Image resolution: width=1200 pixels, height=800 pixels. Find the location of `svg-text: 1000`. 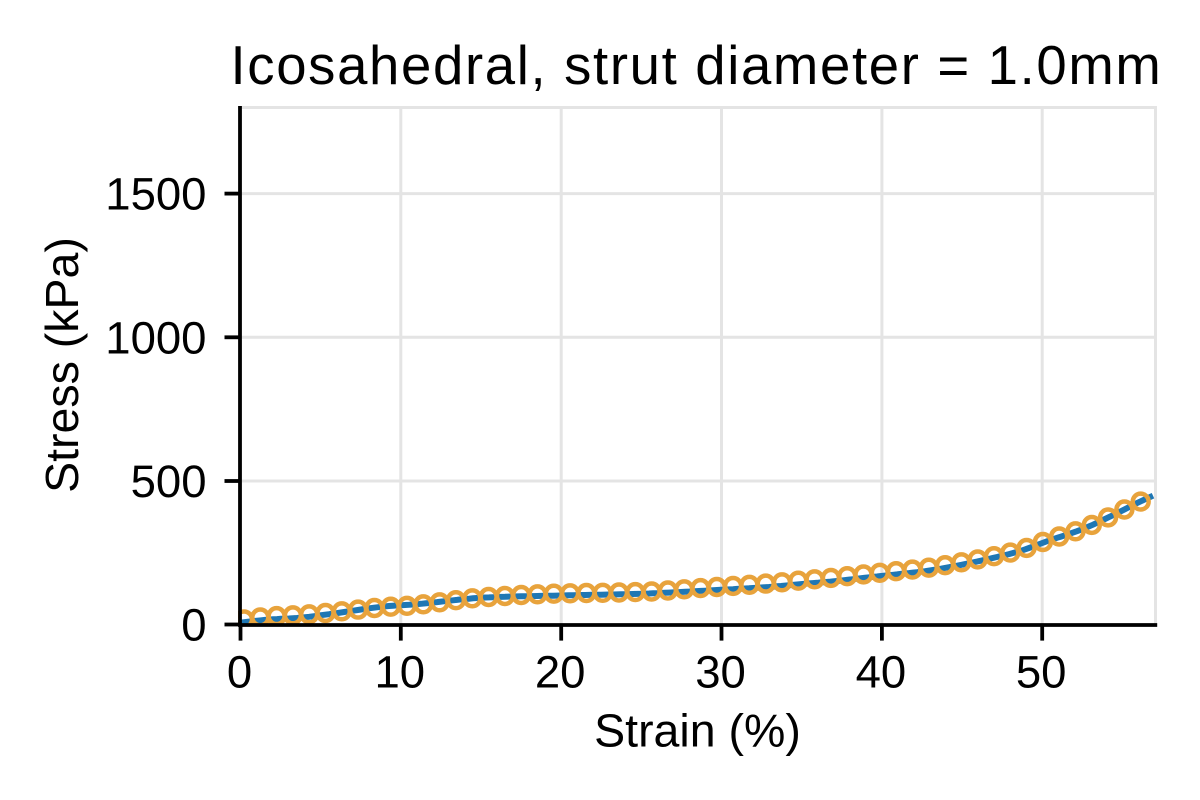

svg-text: 1000 is located at coordinates (155, 337).